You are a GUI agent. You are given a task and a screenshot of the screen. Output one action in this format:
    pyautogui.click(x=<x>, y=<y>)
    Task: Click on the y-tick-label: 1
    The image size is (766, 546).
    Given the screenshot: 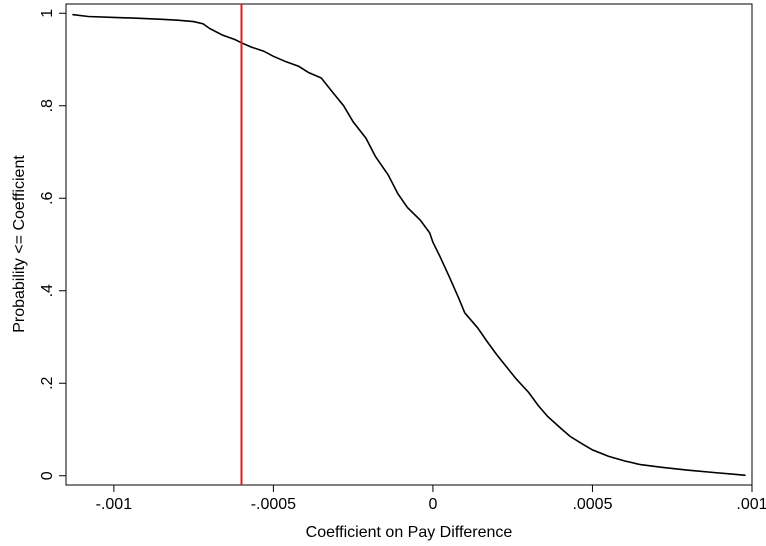 What is the action you would take?
    pyautogui.click(x=47, y=13)
    